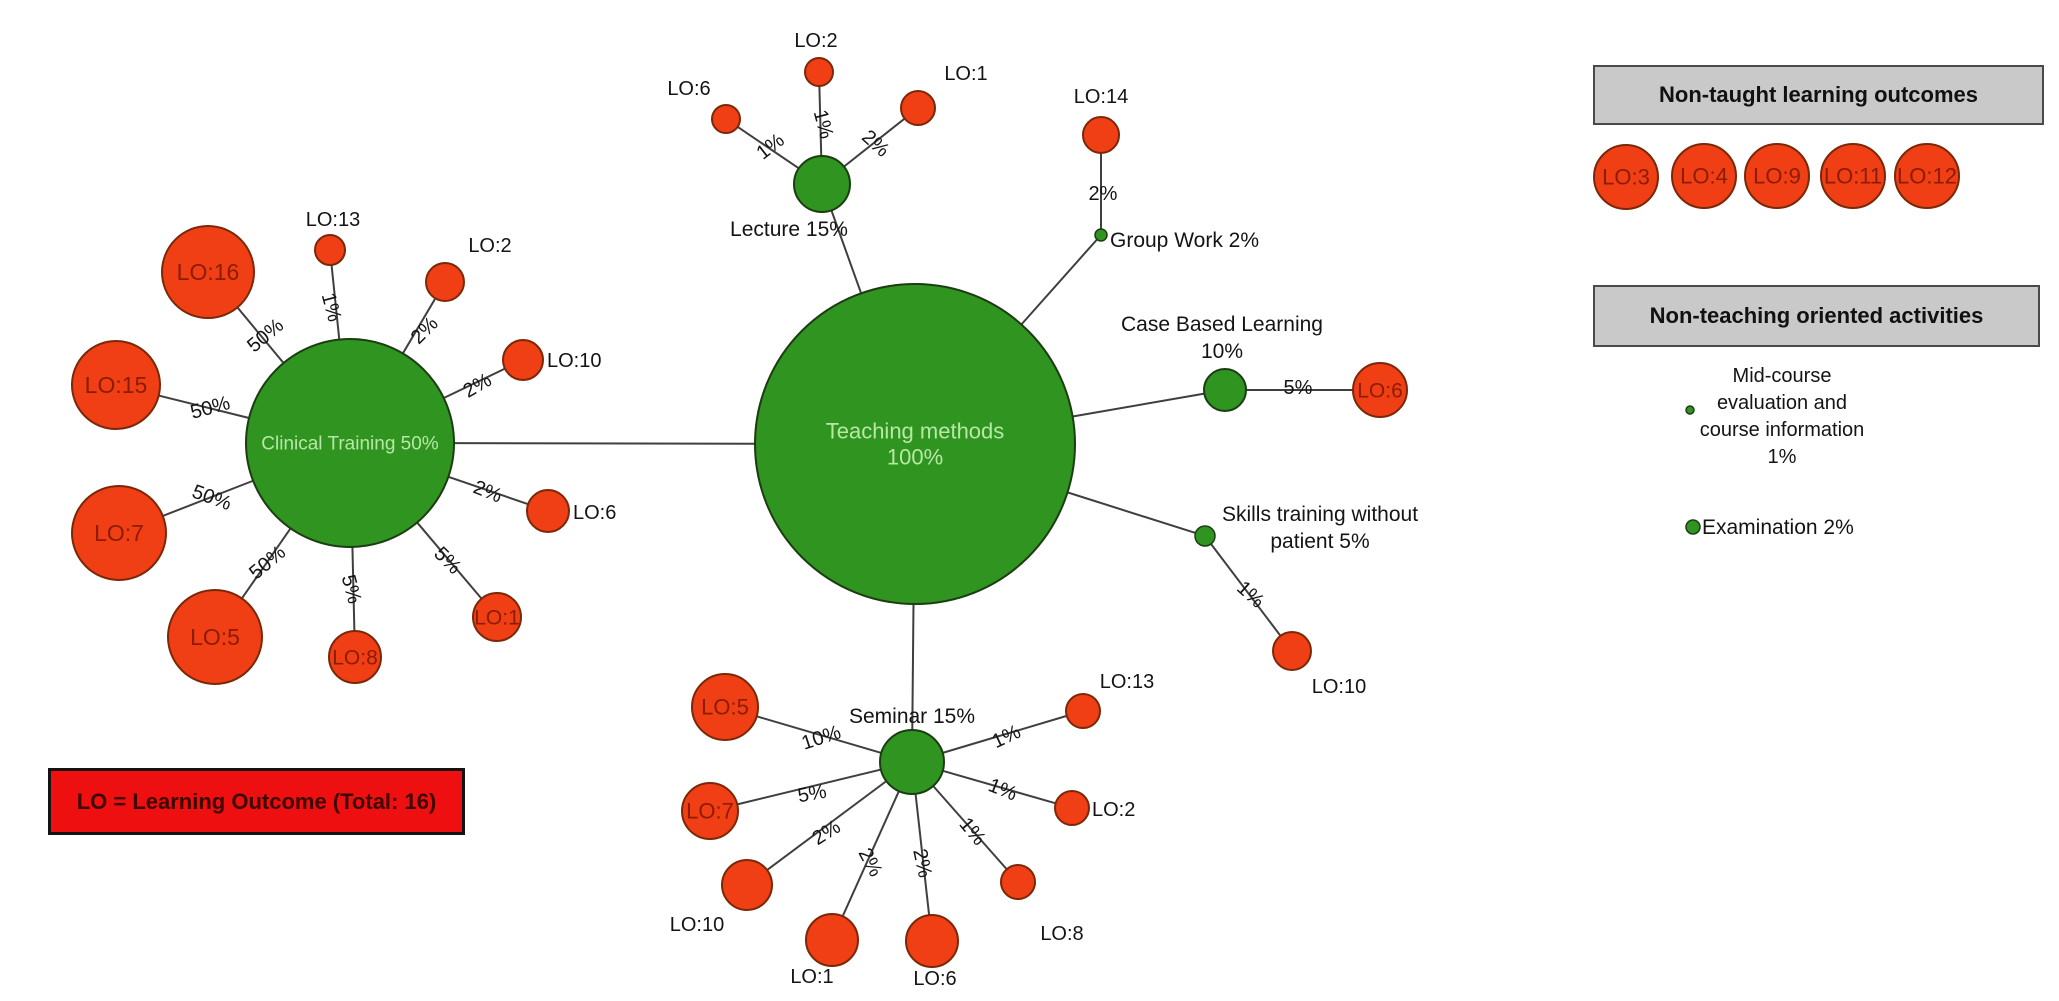 The height and width of the screenshot is (1001, 2059). I want to click on node-n3, so click(1626, 177).